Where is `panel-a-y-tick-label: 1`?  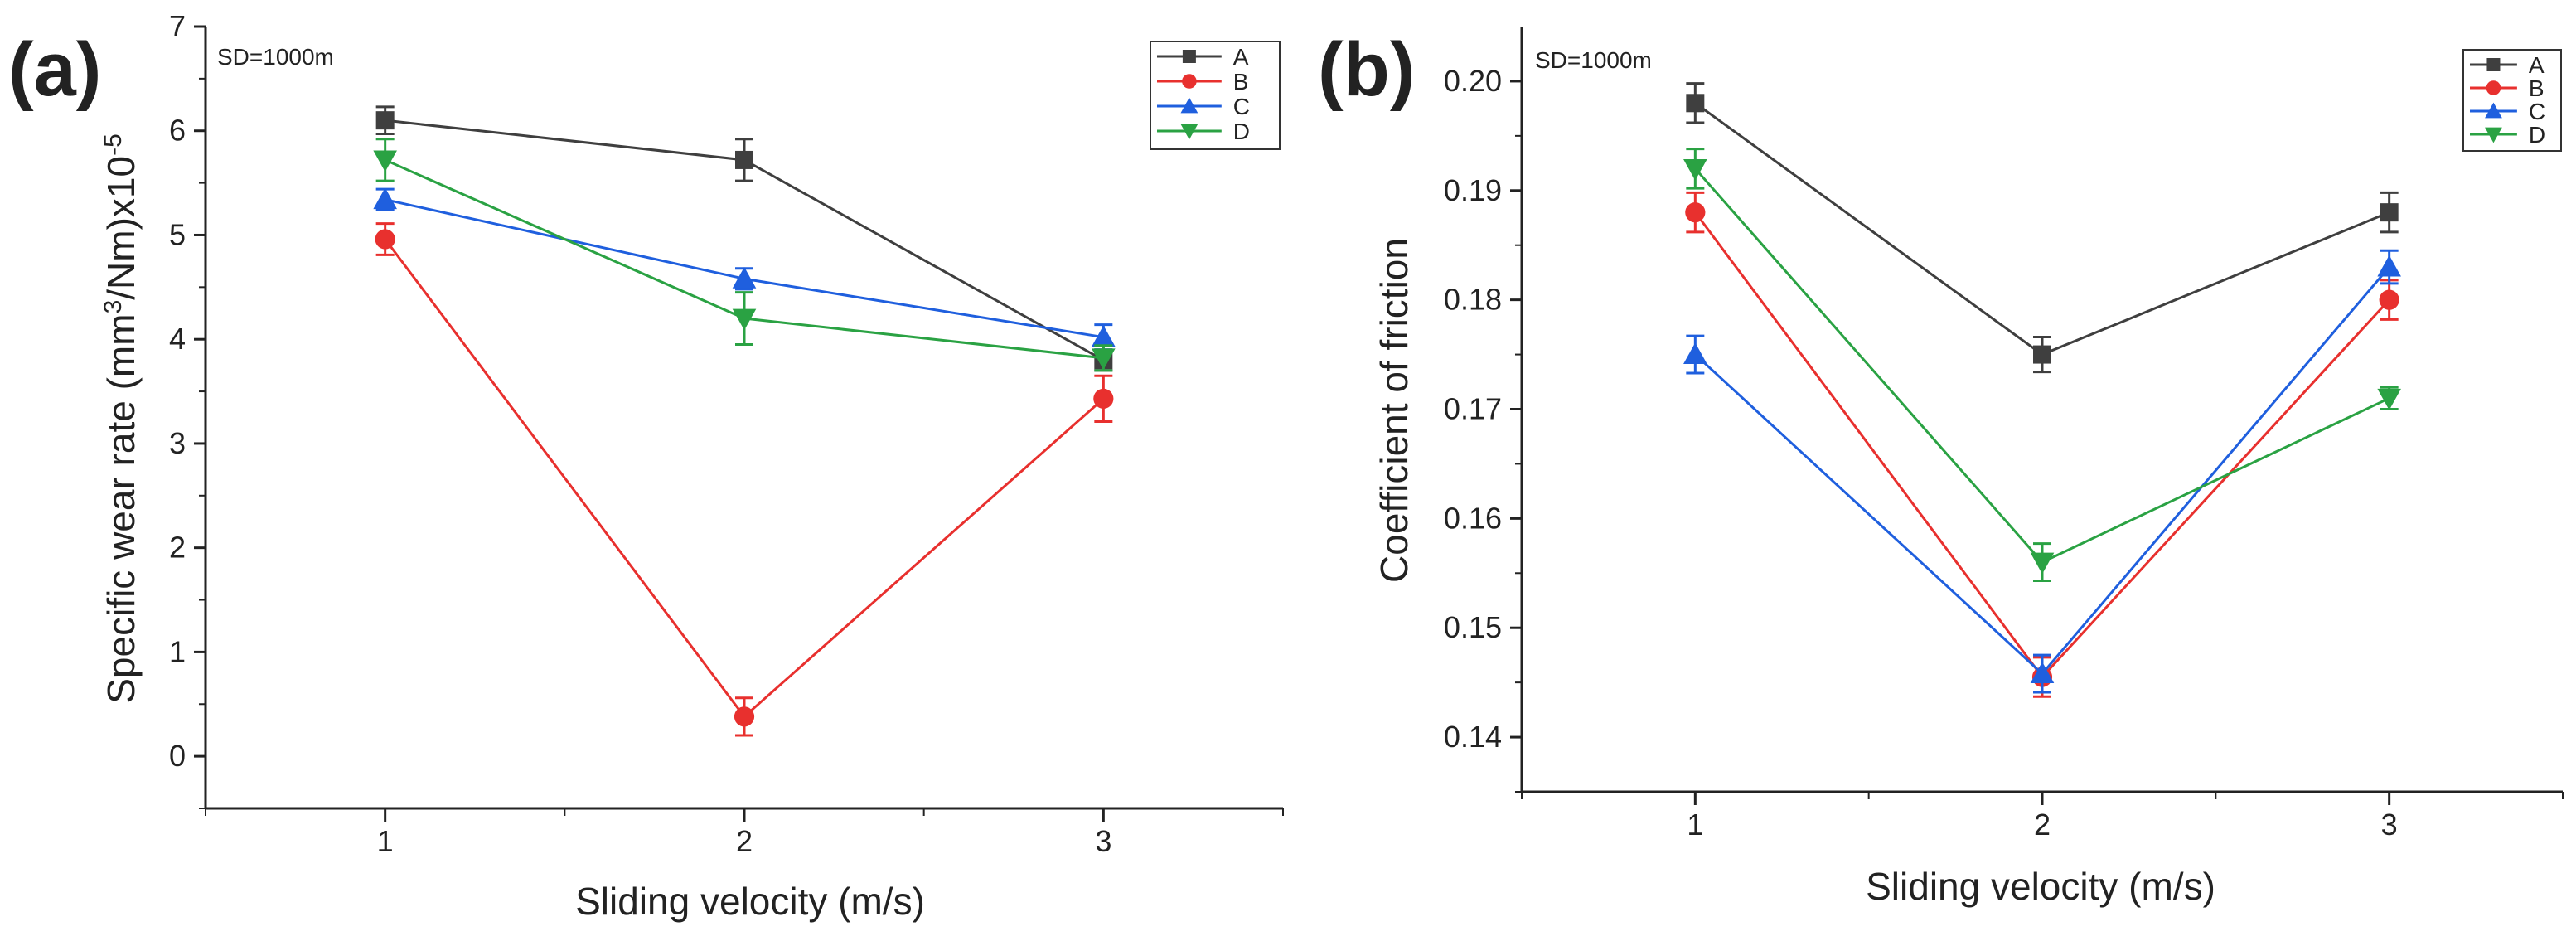
panel-a-y-tick-label: 1 is located at coordinates (177, 651).